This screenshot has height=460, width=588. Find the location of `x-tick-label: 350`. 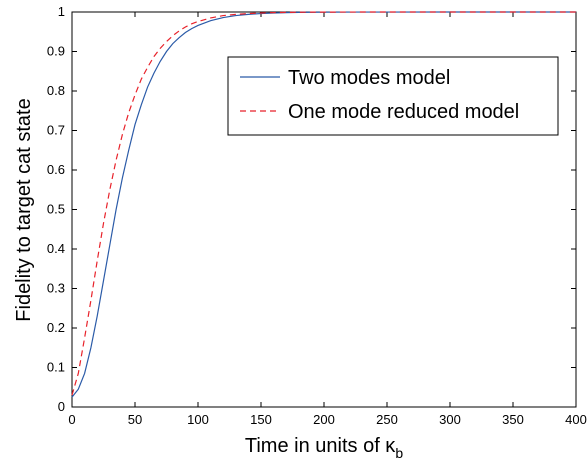

x-tick-label: 350 is located at coordinates (513, 419).